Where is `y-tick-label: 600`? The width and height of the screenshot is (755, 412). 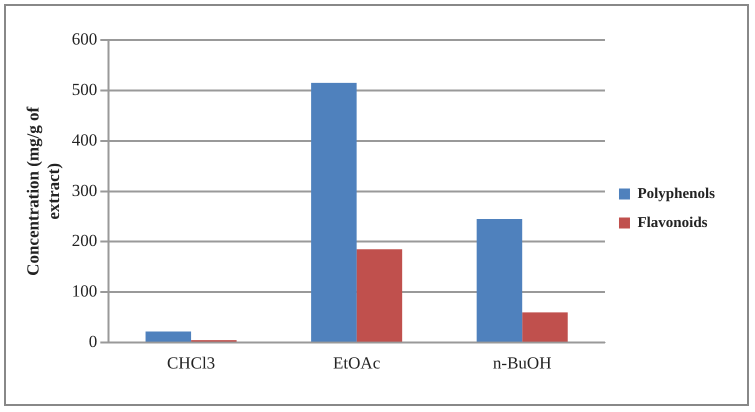 y-tick-label: 600 is located at coordinates (85, 38).